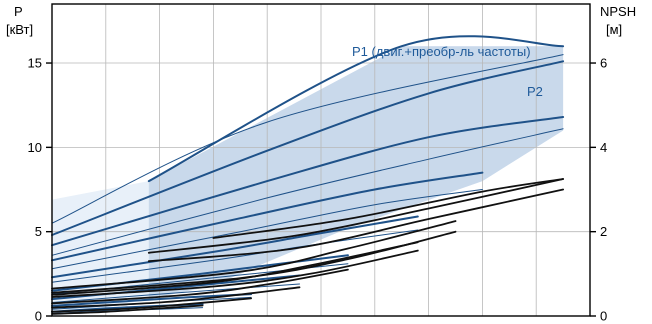 The height and width of the screenshot is (324, 652). What do you see at coordinates (40, 190) in the screenshot?
I see `left-axis-ticks: 0 5 10 15` at bounding box center [40, 190].